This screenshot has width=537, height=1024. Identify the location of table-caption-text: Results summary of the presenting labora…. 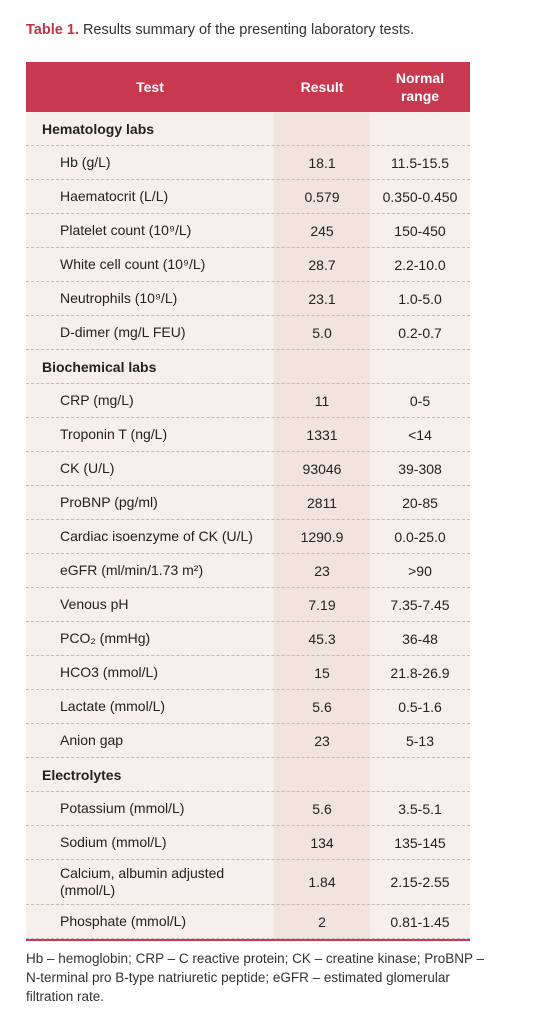
(246, 30).